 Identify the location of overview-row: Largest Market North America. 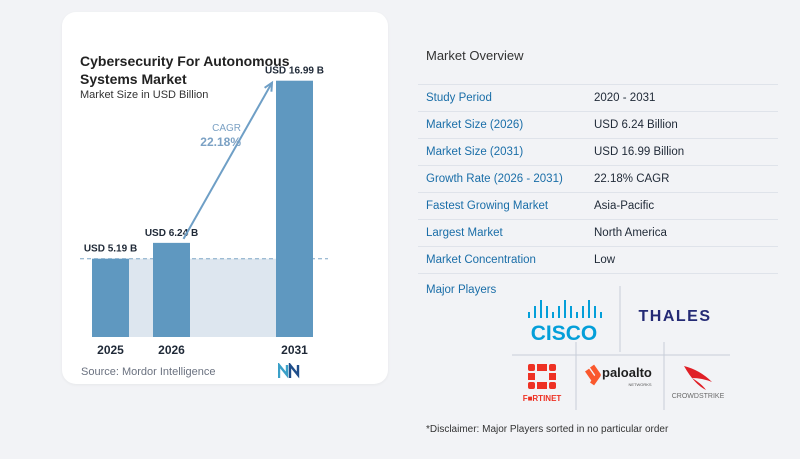
(598, 233).